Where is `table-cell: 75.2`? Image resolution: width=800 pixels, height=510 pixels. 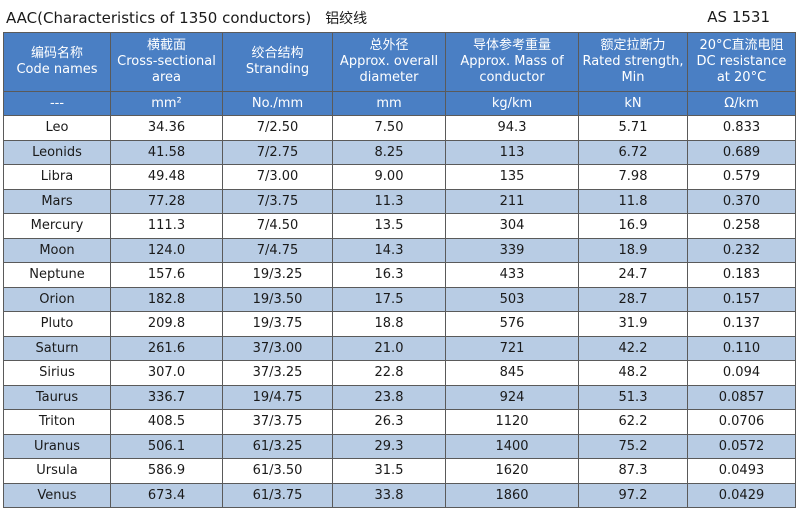
table-cell: 75.2 is located at coordinates (633, 446).